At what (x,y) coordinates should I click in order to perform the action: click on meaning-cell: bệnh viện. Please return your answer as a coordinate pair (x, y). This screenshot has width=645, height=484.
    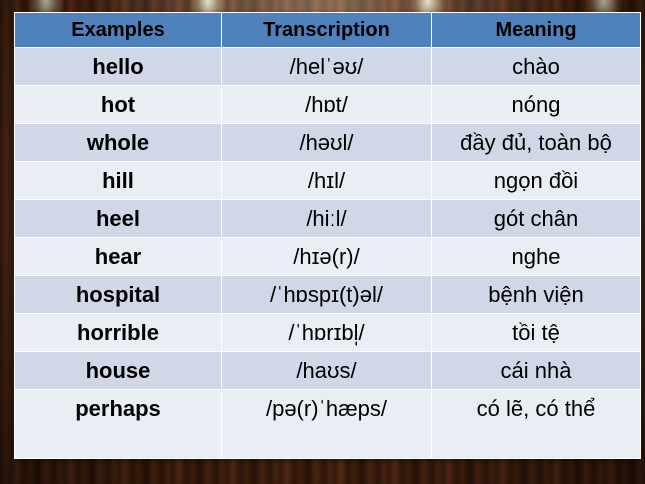
    Looking at the image, I should click on (536, 294).